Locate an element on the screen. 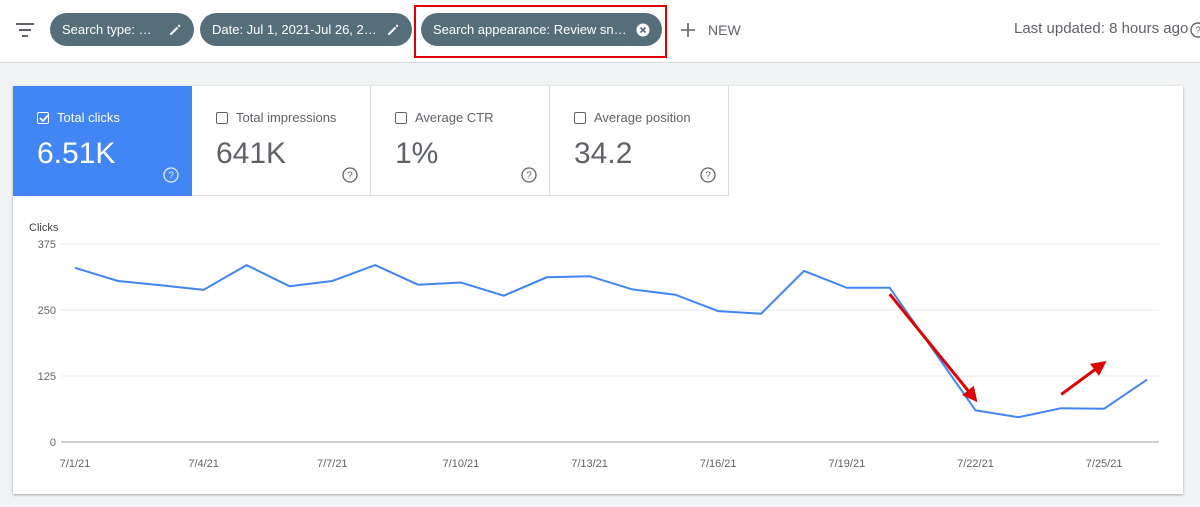 This screenshot has width=1200, height=507. metric-label: Total impressions is located at coordinates (286, 117).